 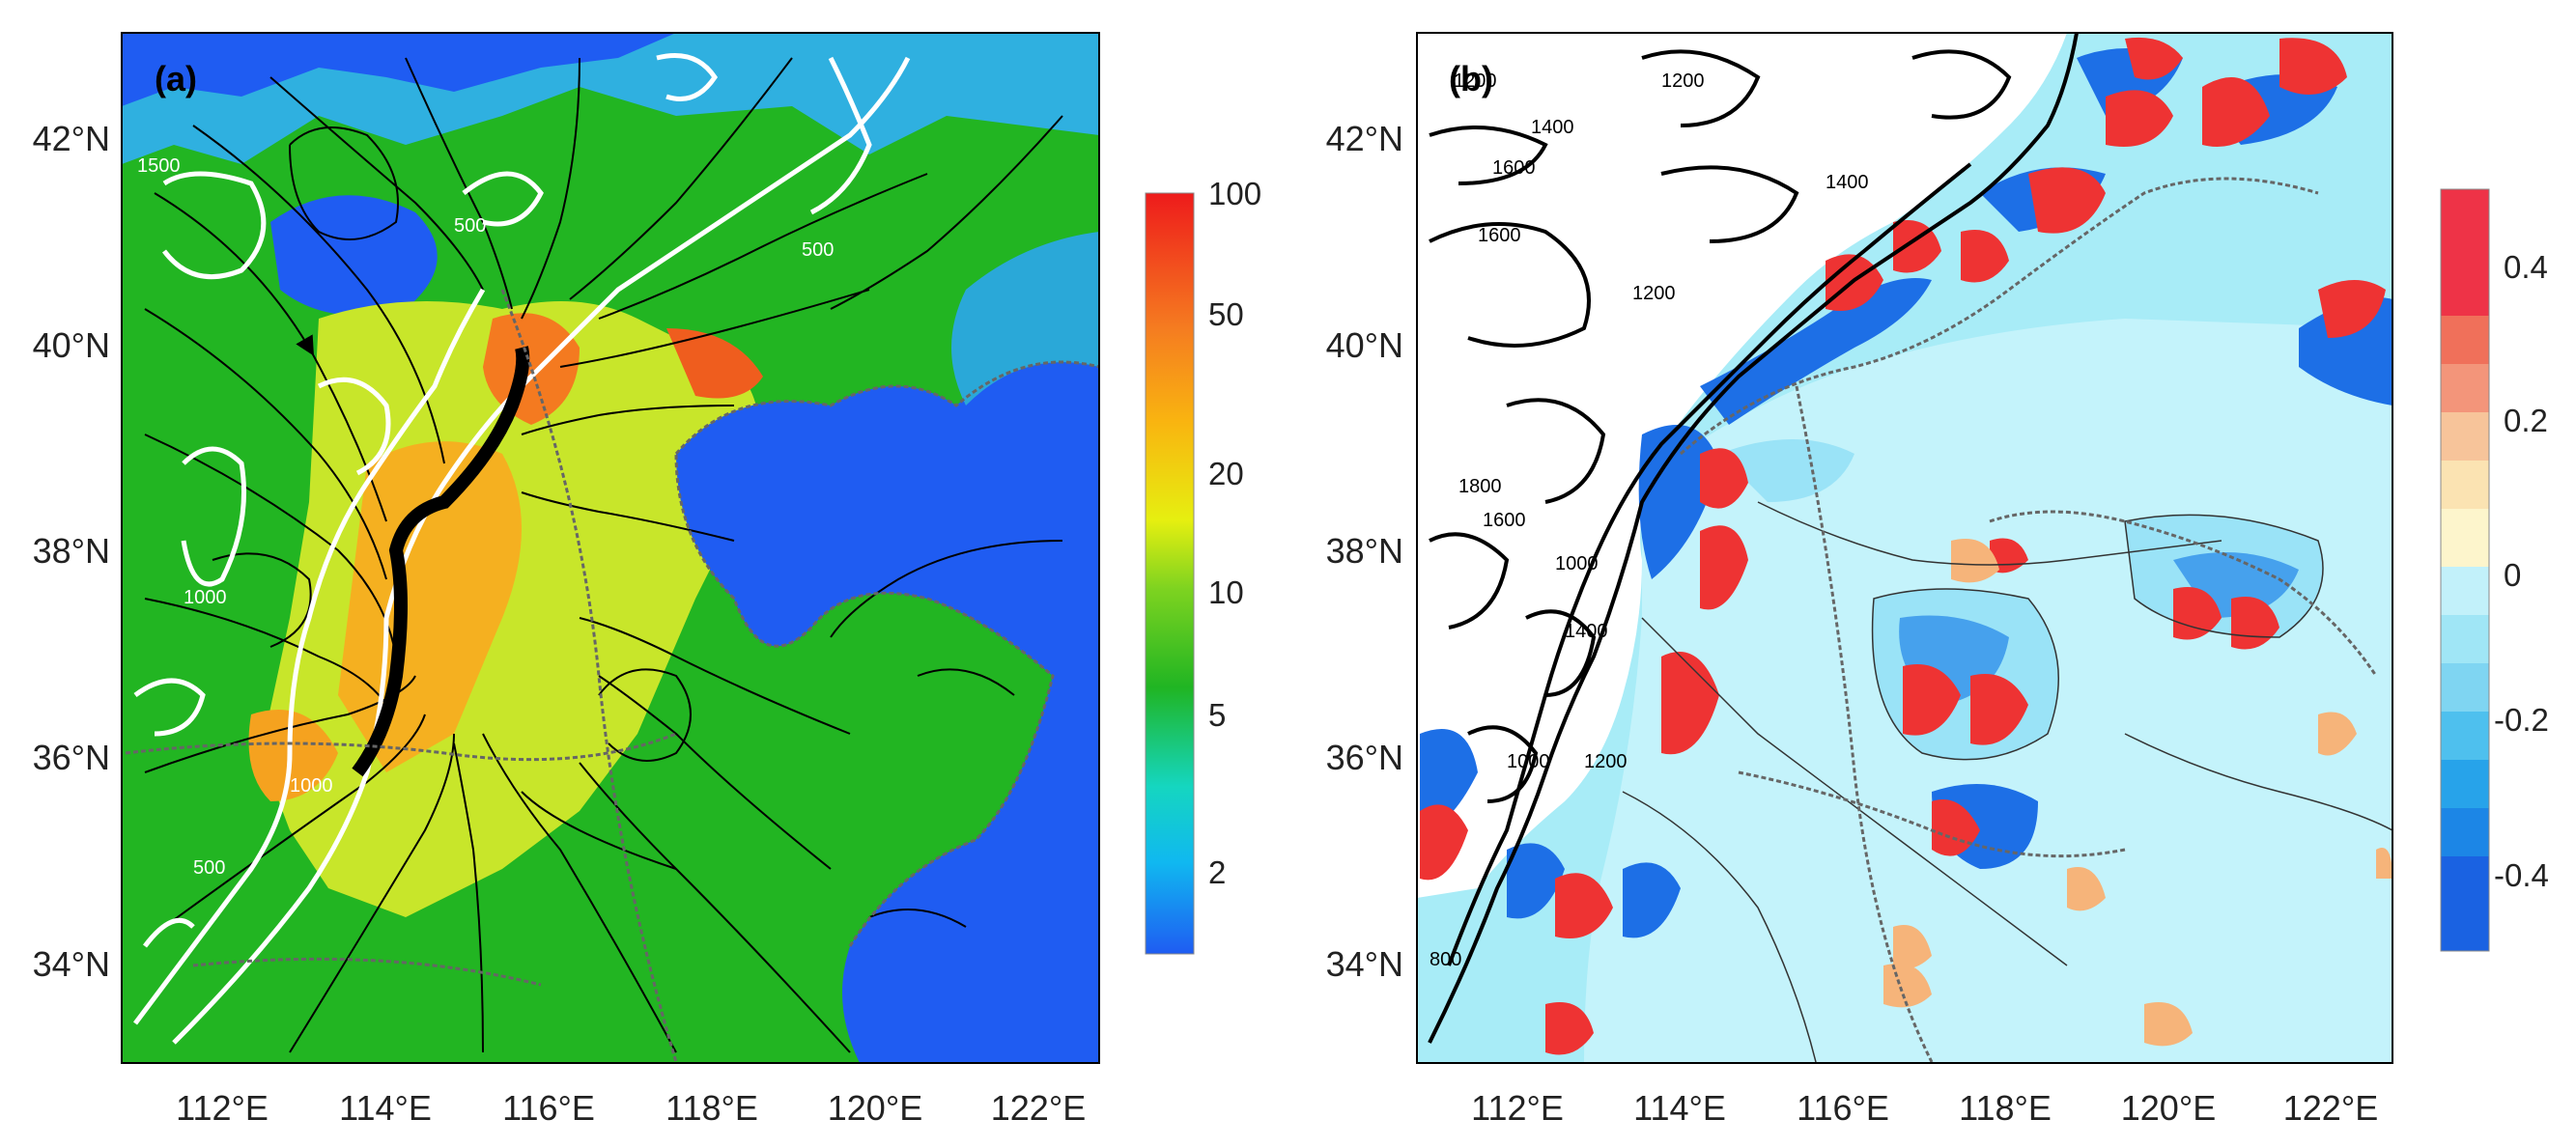 I want to click on panel-a-lon-axis: 112°E 114°E 116°E 118°E 120°E 122°E, so click(x=631, y=1108).